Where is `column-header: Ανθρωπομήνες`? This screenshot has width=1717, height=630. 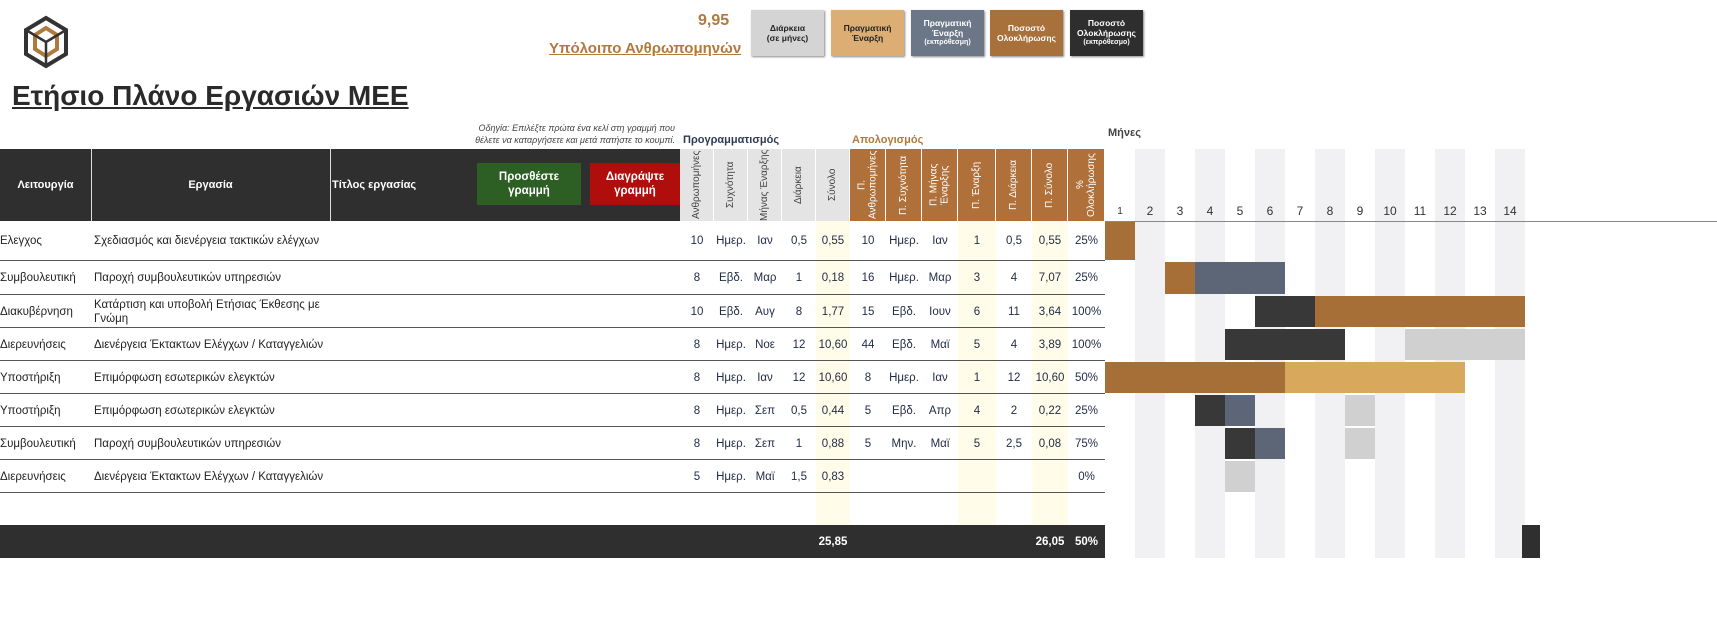 column-header: Ανθρωπομήνες is located at coordinates (697, 185).